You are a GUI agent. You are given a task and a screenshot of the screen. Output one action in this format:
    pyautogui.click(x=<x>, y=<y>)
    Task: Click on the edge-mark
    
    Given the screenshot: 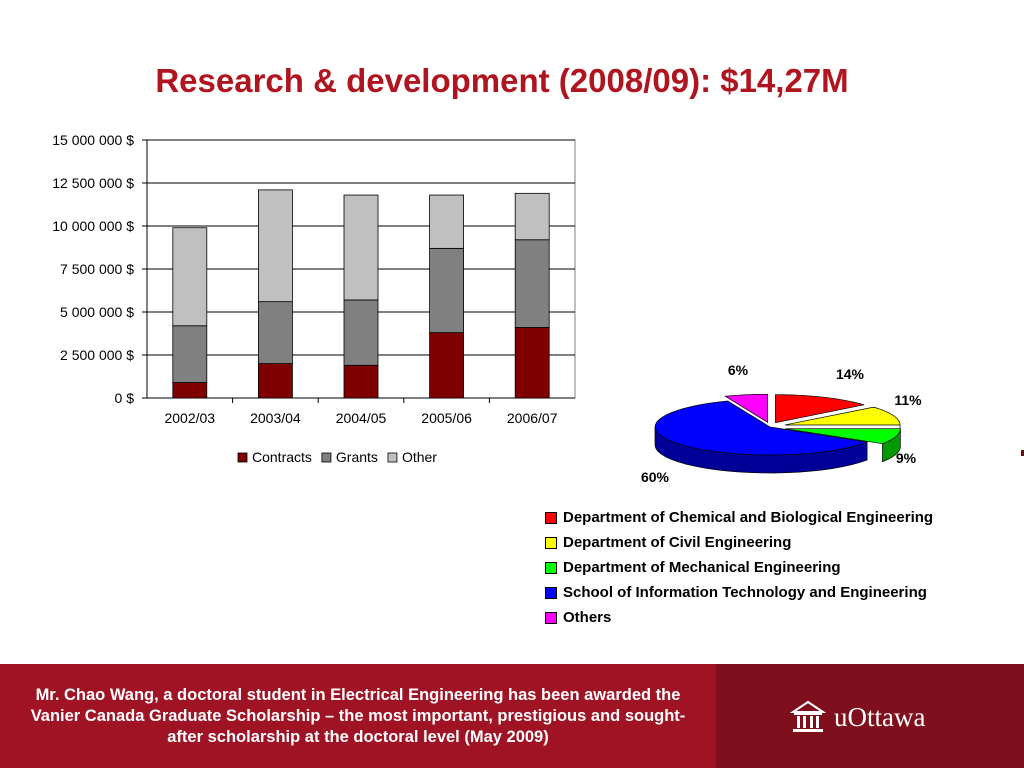 What is the action you would take?
    pyautogui.click(x=1022, y=453)
    